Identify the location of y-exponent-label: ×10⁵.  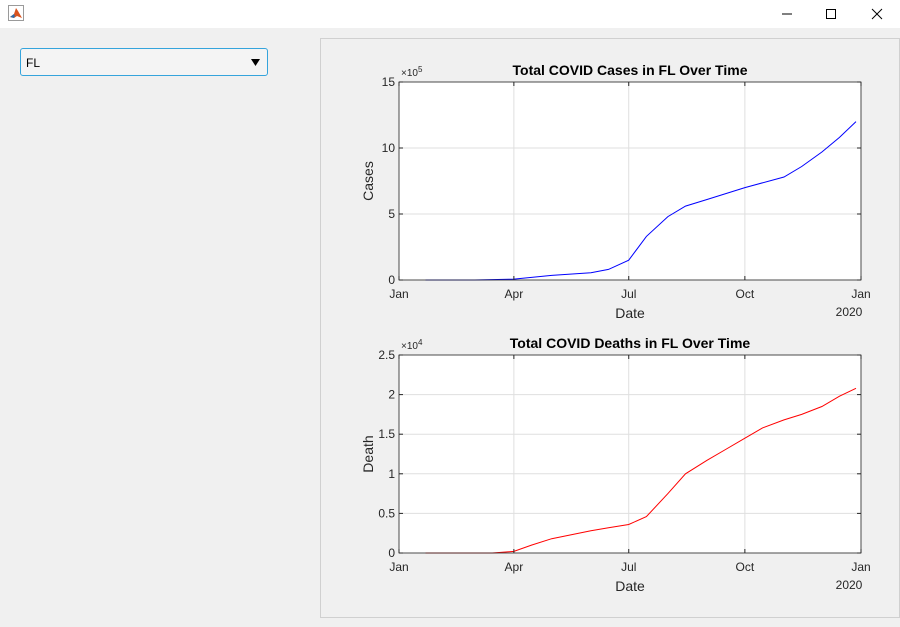
(412, 72).